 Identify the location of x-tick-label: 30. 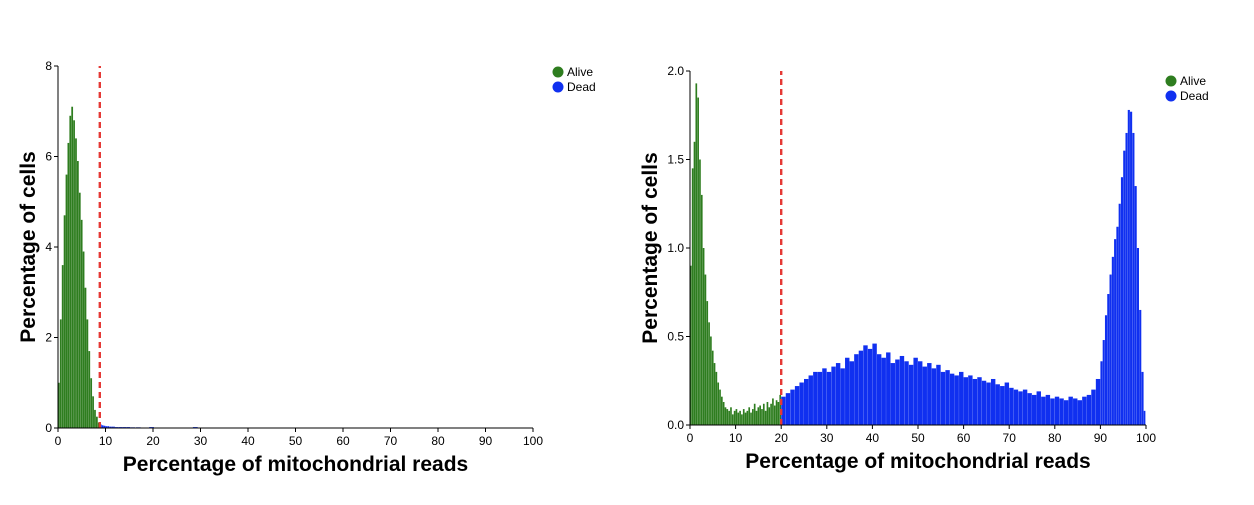
(201, 441).